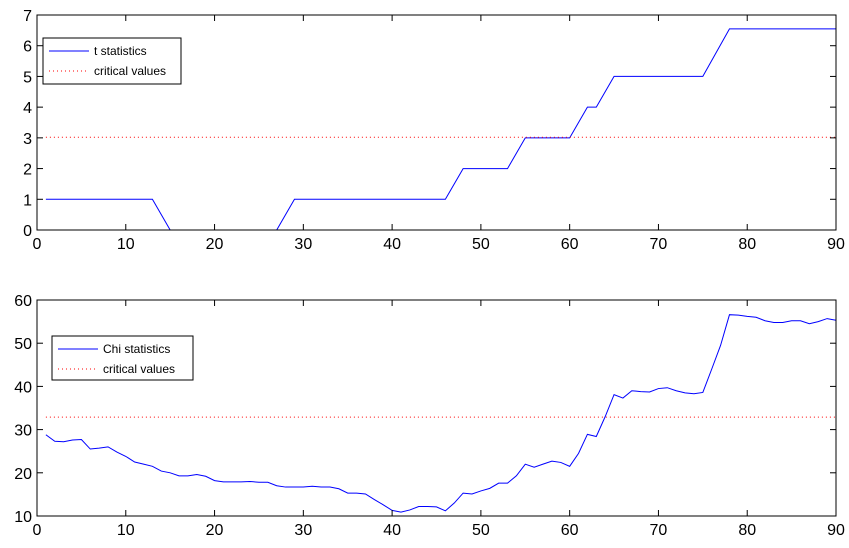 Image resolution: width=849 pixels, height=548 pixels. I want to click on y-tick-label: 1, so click(27, 200).